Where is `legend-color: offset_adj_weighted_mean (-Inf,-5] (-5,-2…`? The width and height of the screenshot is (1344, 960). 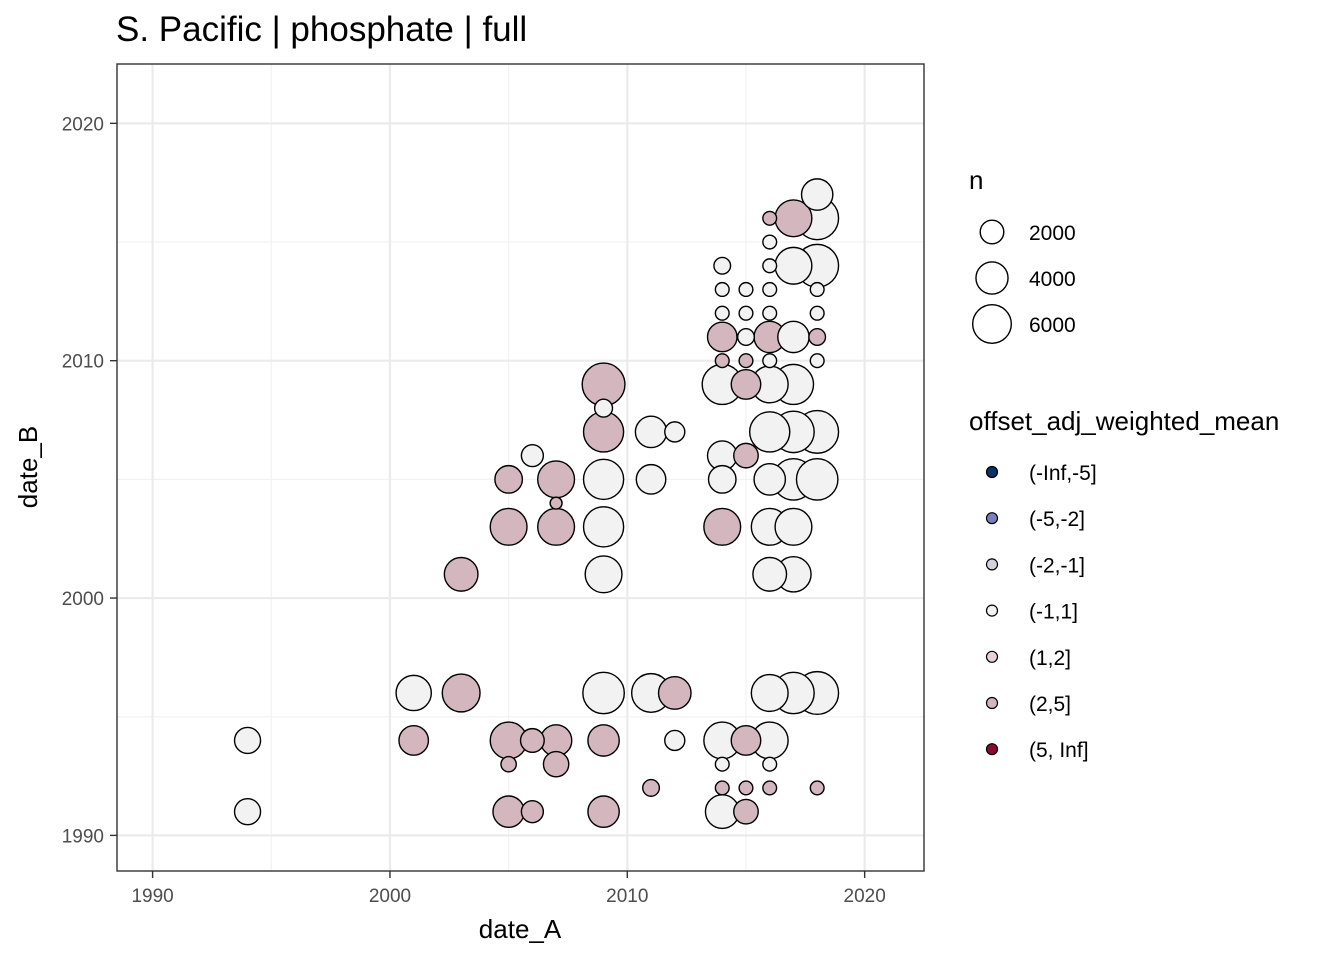
legend-color: offset_adj_weighted_mean (-Inf,-5] (-5,-2… is located at coordinates (1124, 584).